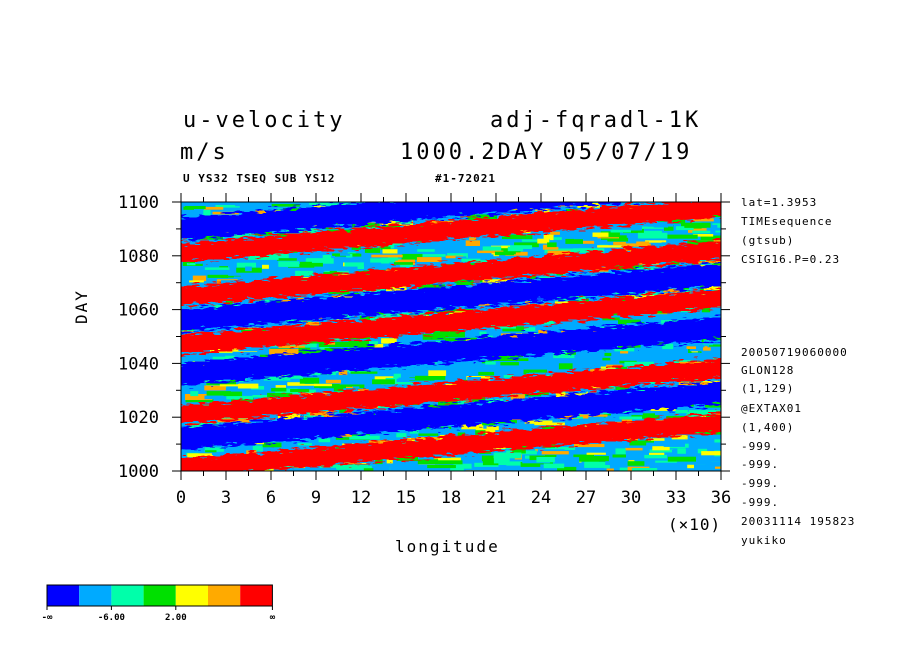 The image size is (904, 654). Describe the element at coordinates (271, 498) in the screenshot. I see `x-tick-label: 6` at that location.